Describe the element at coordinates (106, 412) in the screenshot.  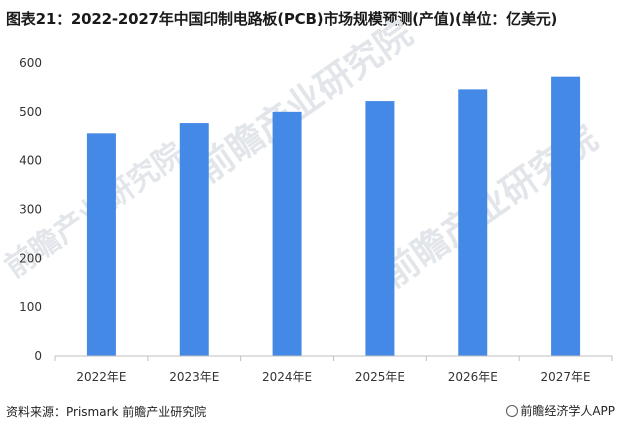
I see `source-note: 资料来源：Prismark 前瞻产业研究院` at that location.